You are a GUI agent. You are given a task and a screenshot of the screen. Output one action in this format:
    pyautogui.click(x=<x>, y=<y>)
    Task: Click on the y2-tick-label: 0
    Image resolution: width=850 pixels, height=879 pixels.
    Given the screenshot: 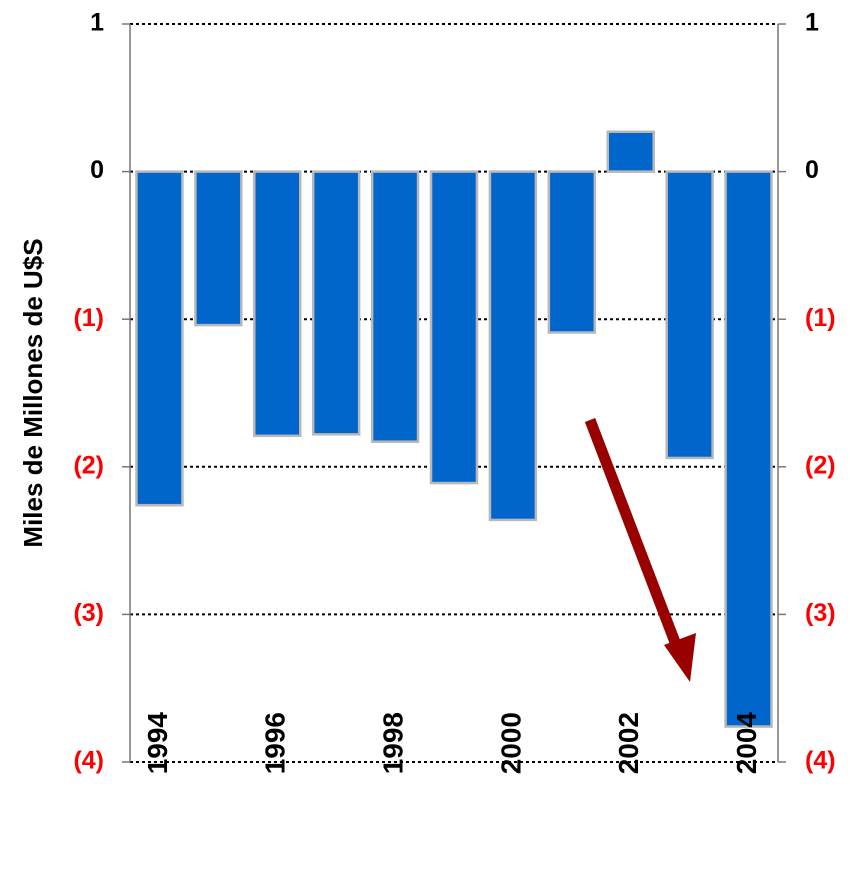 What is the action you would take?
    pyautogui.click(x=812, y=170)
    